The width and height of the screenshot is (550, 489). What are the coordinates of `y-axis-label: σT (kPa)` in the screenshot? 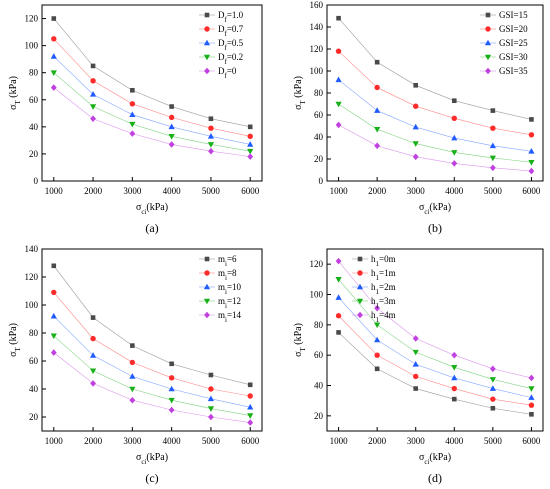 It's located at (15, 340).